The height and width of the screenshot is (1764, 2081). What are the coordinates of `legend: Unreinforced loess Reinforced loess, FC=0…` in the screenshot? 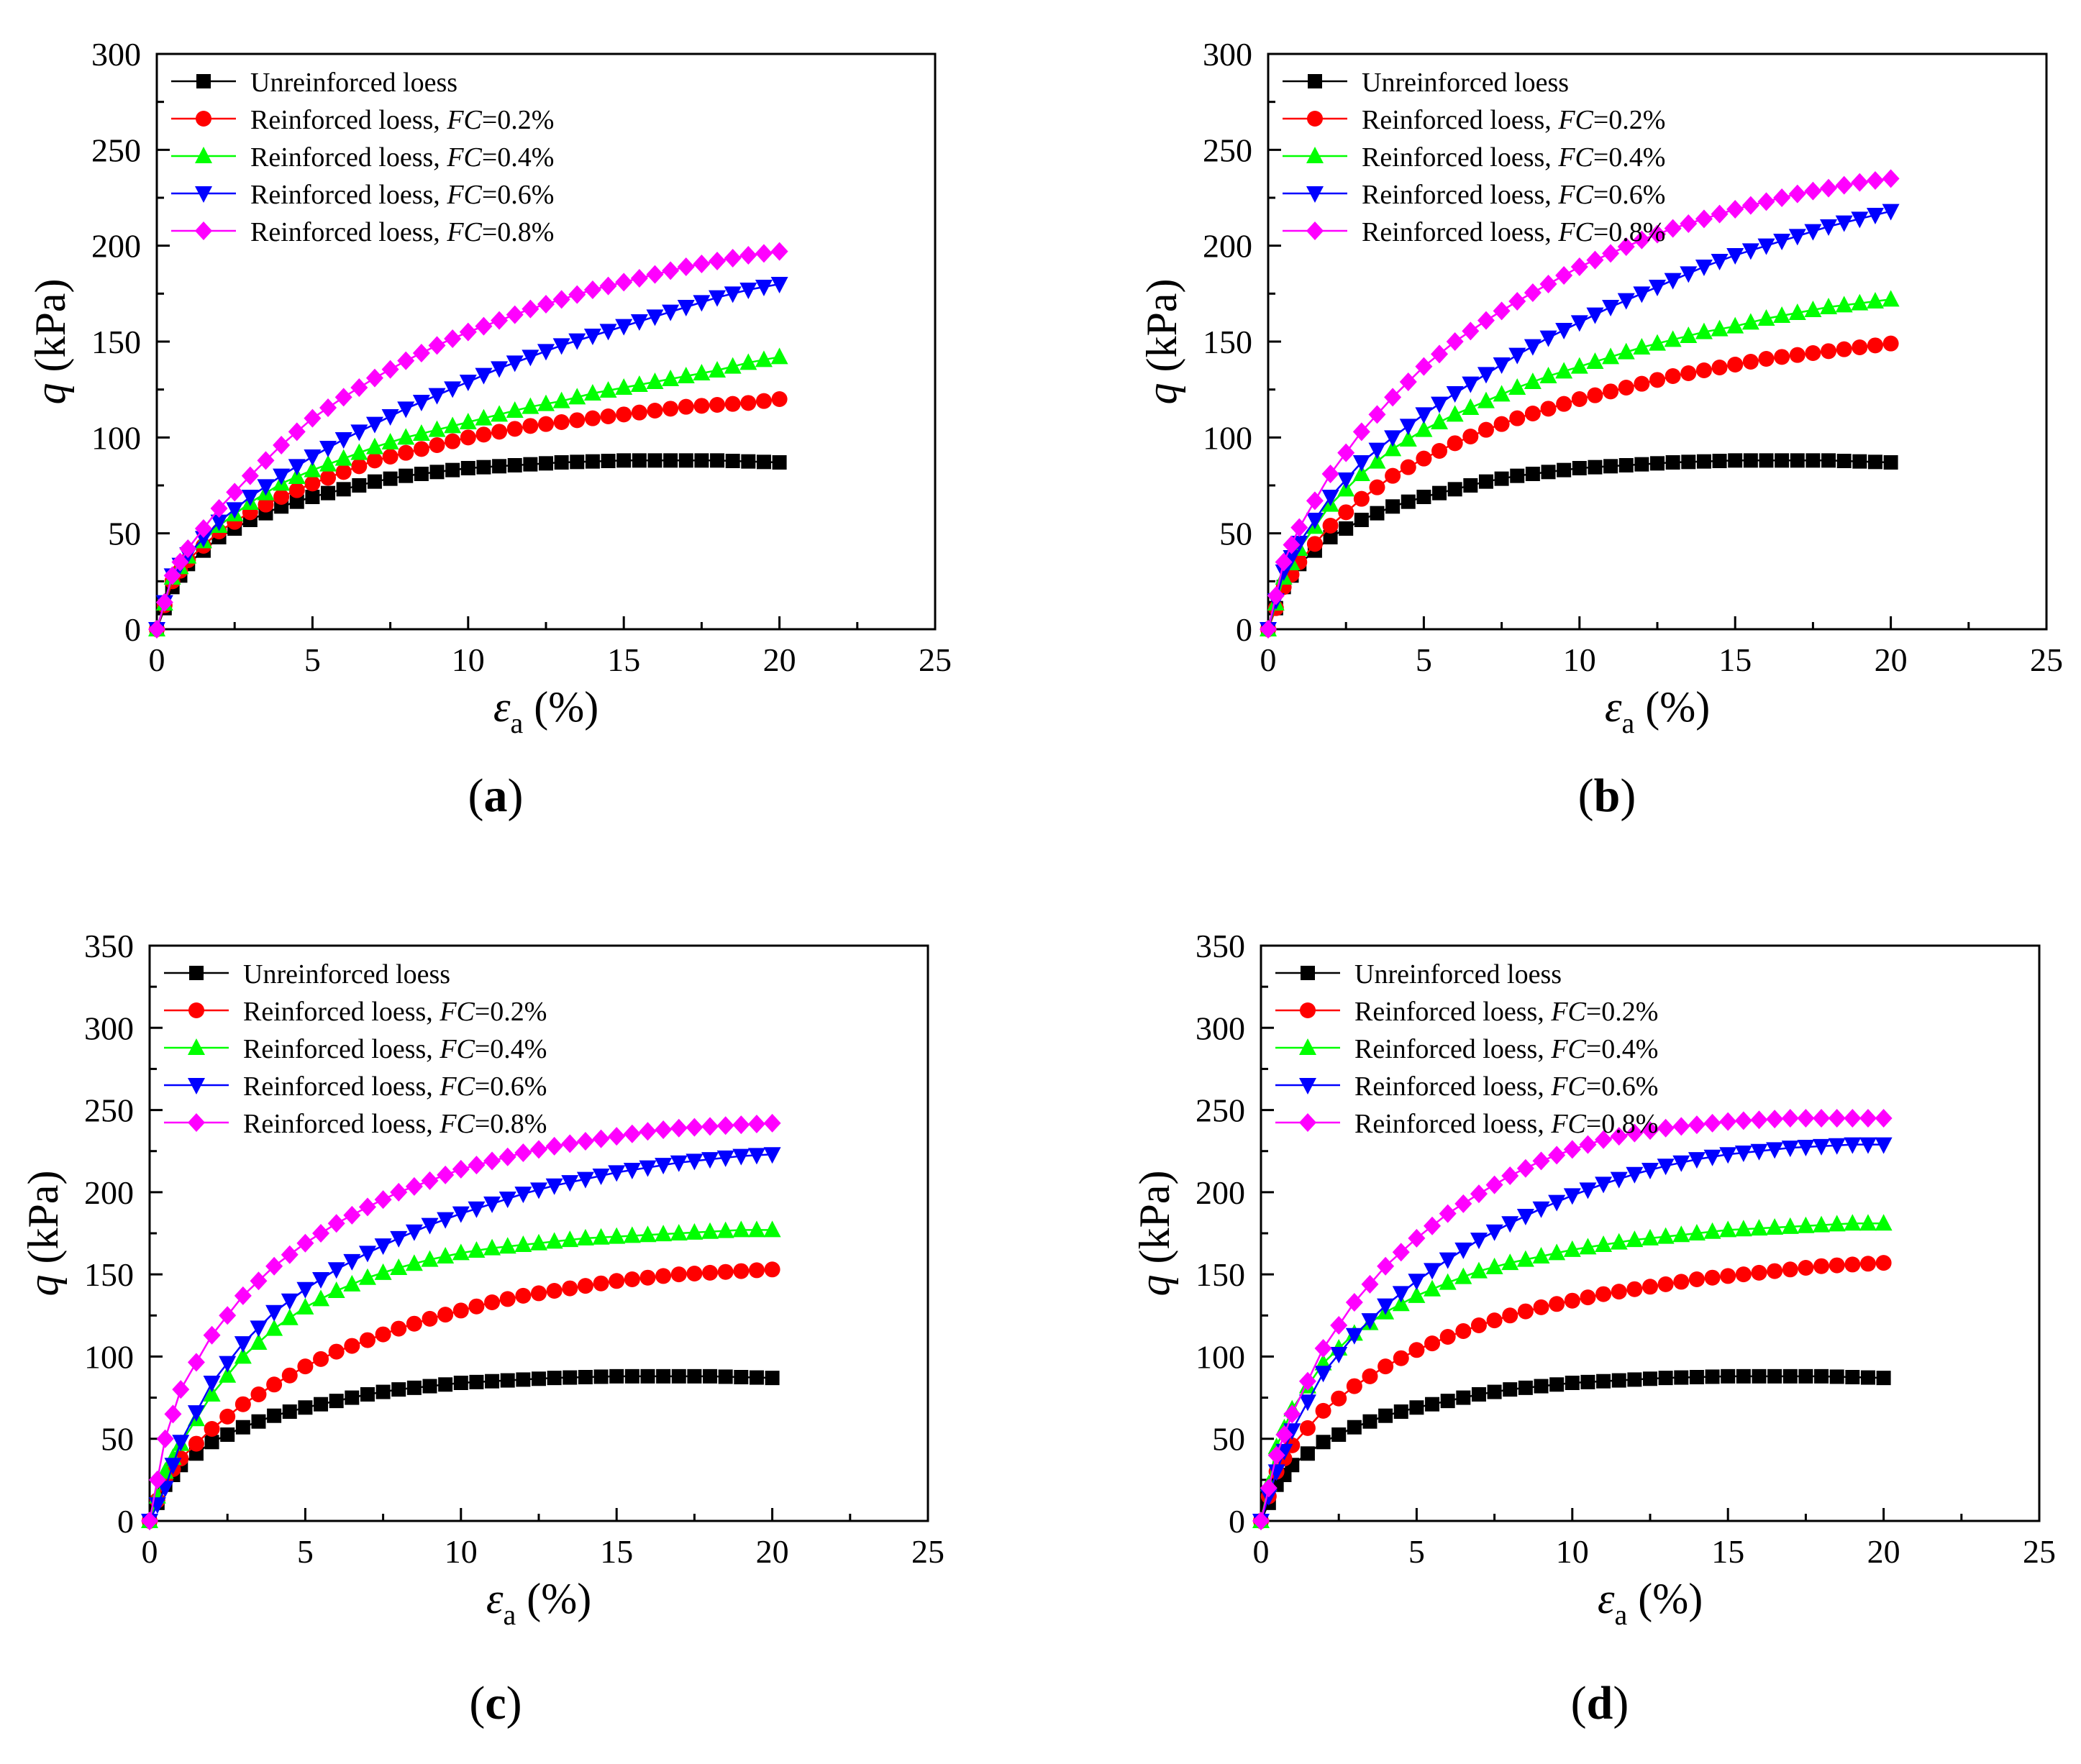 It's located at (1474, 157).